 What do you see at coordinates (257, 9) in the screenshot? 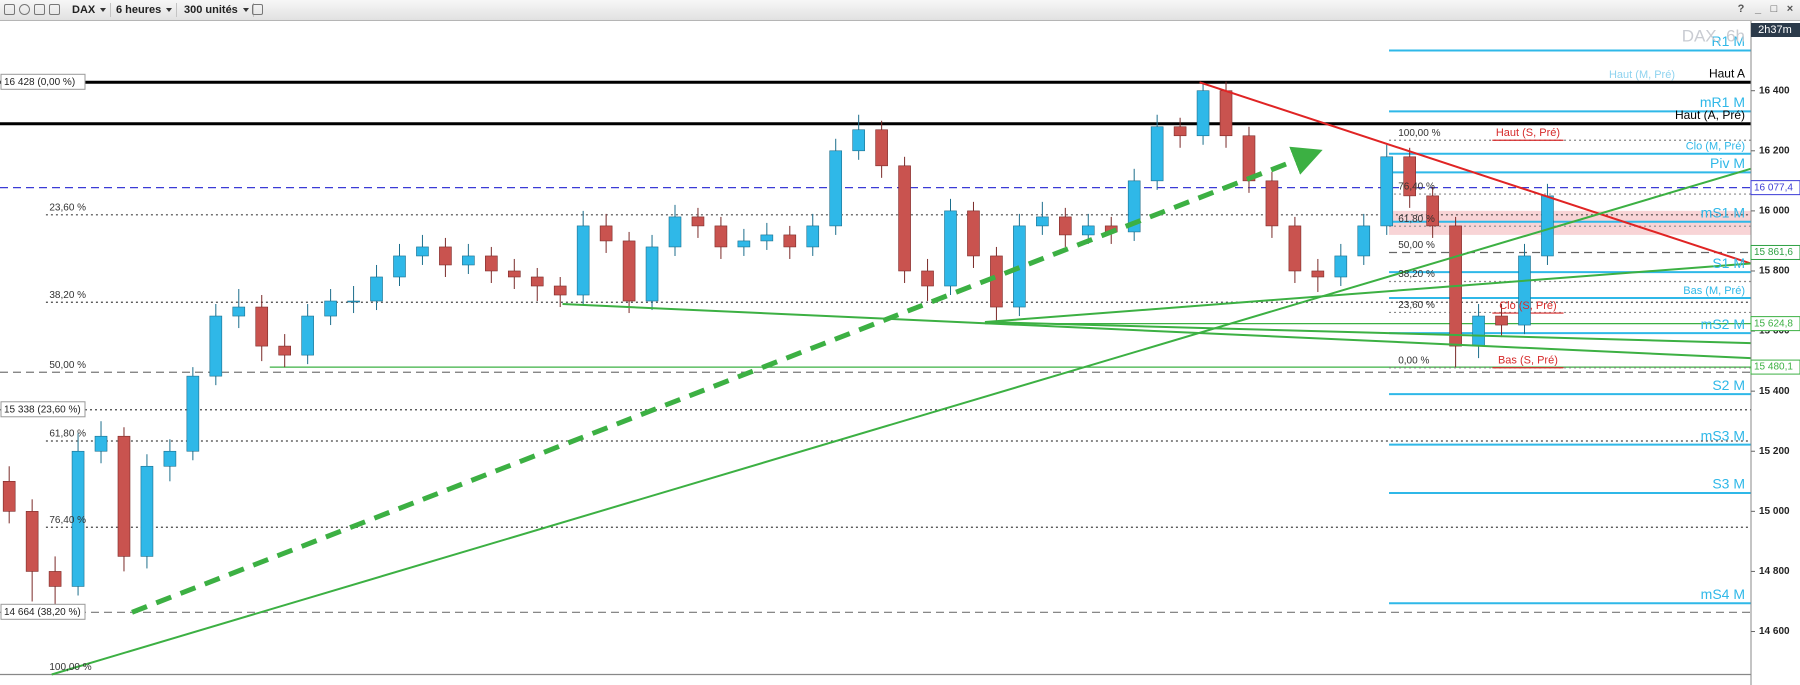
I see `info-icon` at bounding box center [257, 9].